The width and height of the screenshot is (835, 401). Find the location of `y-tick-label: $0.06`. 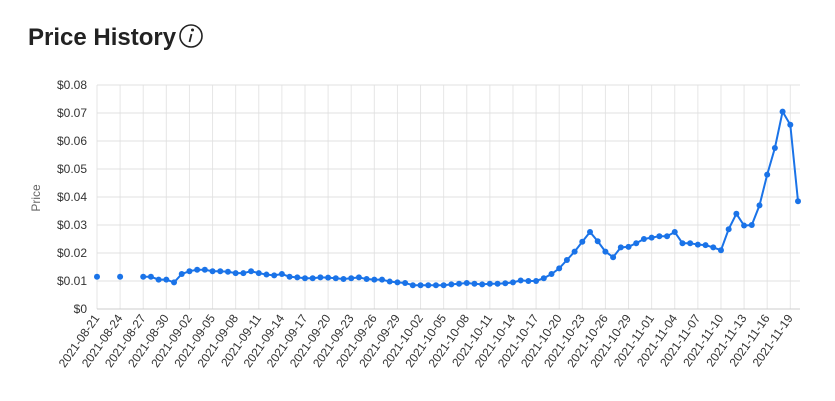

y-tick-label: $0.06 is located at coordinates (72, 141).